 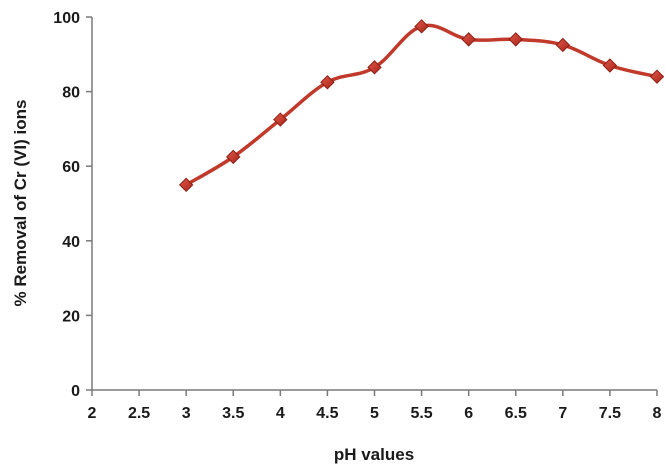 I want to click on y-tick-label: 80, so click(x=71, y=93).